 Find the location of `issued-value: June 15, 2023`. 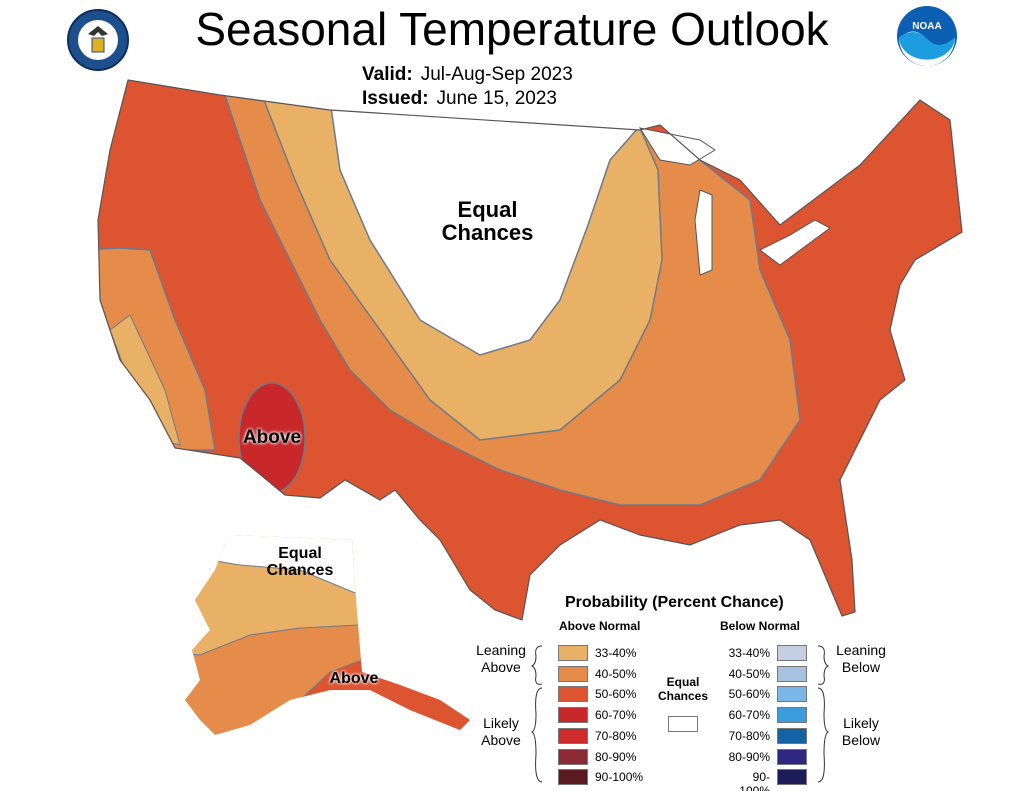

issued-value: June 15, 2023 is located at coordinates (496, 98).